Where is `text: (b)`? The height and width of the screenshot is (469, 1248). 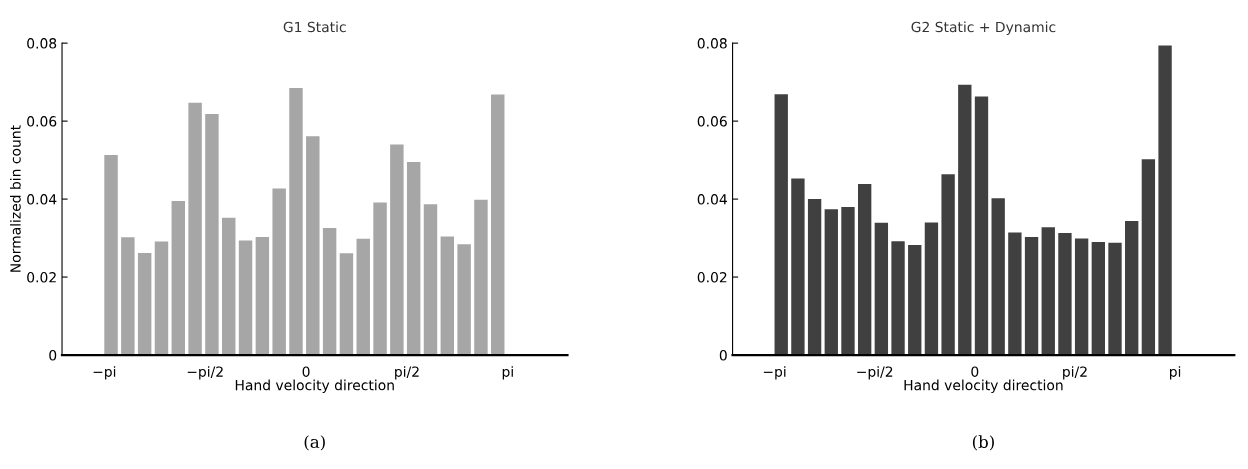
text: (b) is located at coordinates (983, 443).